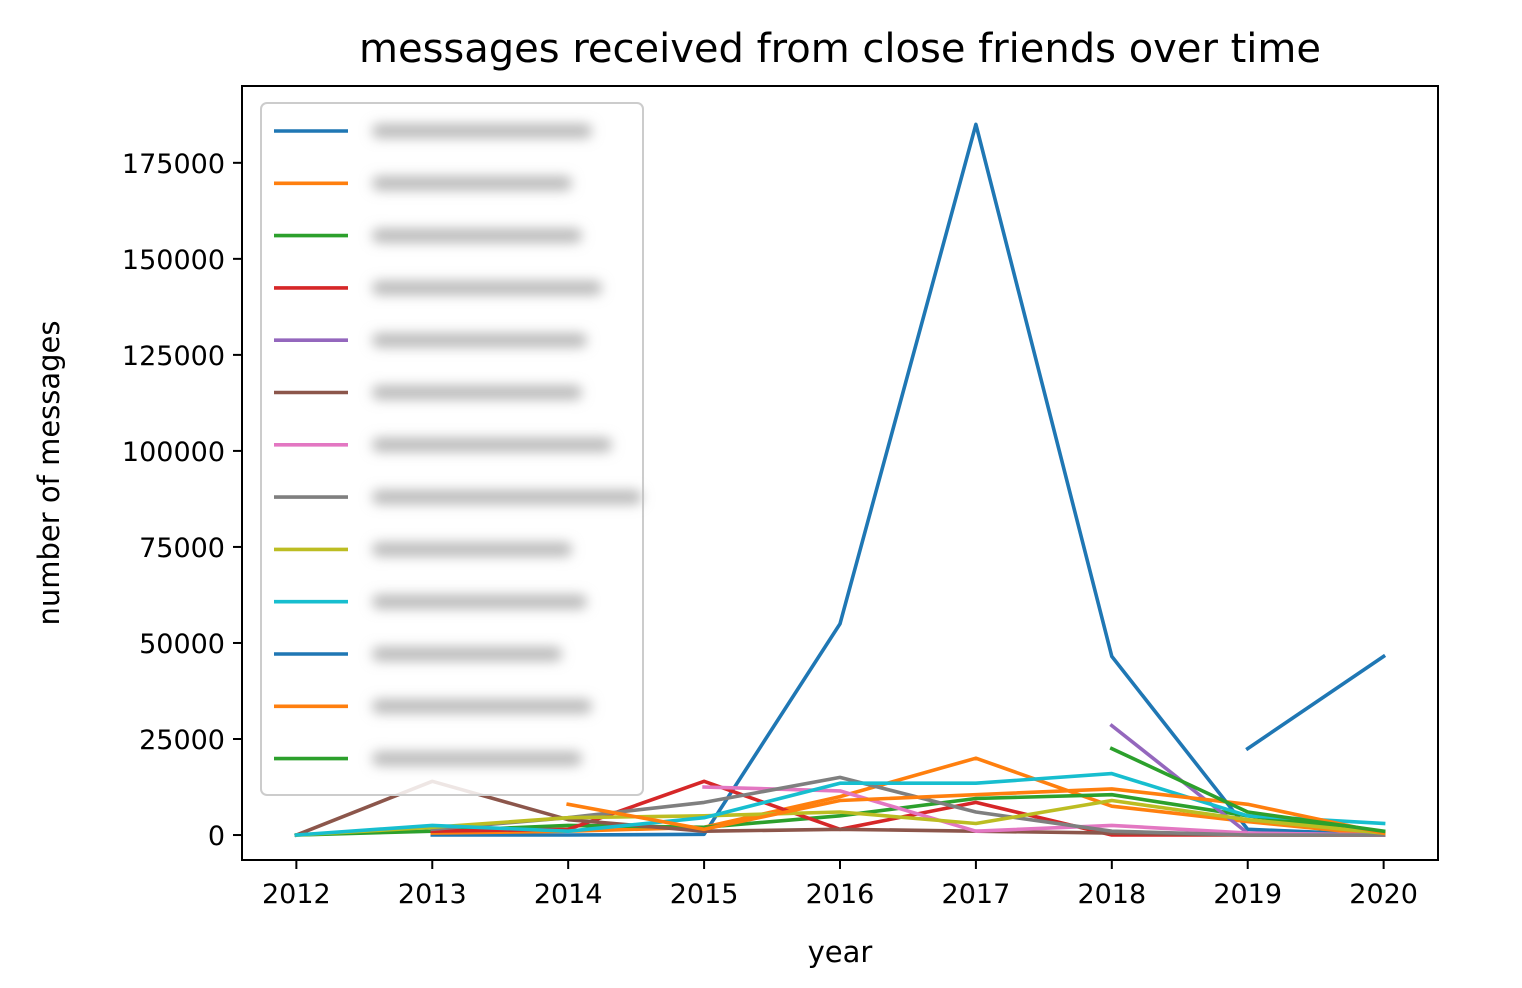  What do you see at coordinates (840, 952) in the screenshot?
I see `x-axis-label: year` at bounding box center [840, 952].